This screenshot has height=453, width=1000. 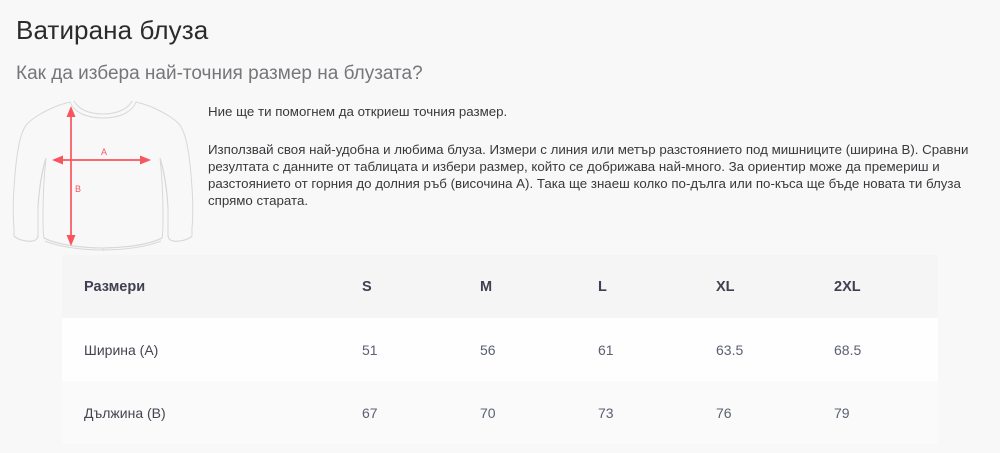 What do you see at coordinates (370, 349) in the screenshot?
I see `cell-width-s: 51` at bounding box center [370, 349].